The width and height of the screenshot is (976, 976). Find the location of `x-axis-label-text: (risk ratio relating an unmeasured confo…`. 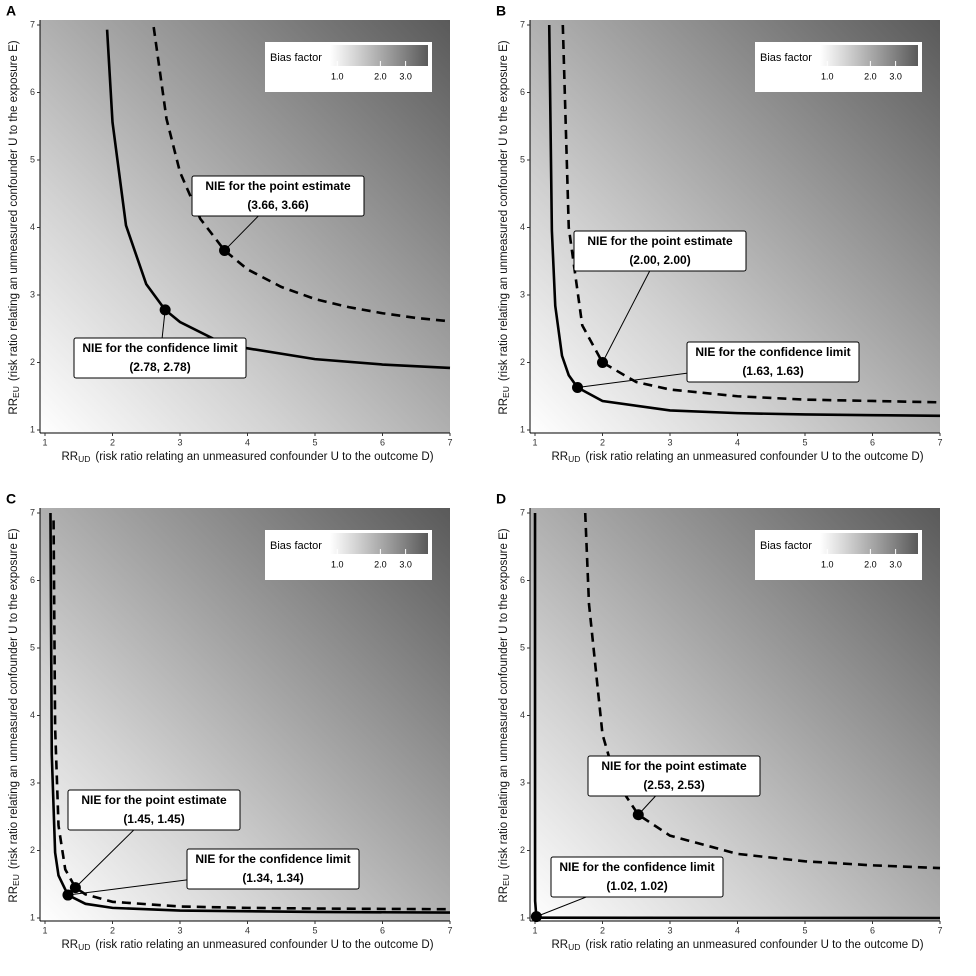

x-axis-label-text: (risk ratio relating an unmeasured confo… is located at coordinates (264, 945).